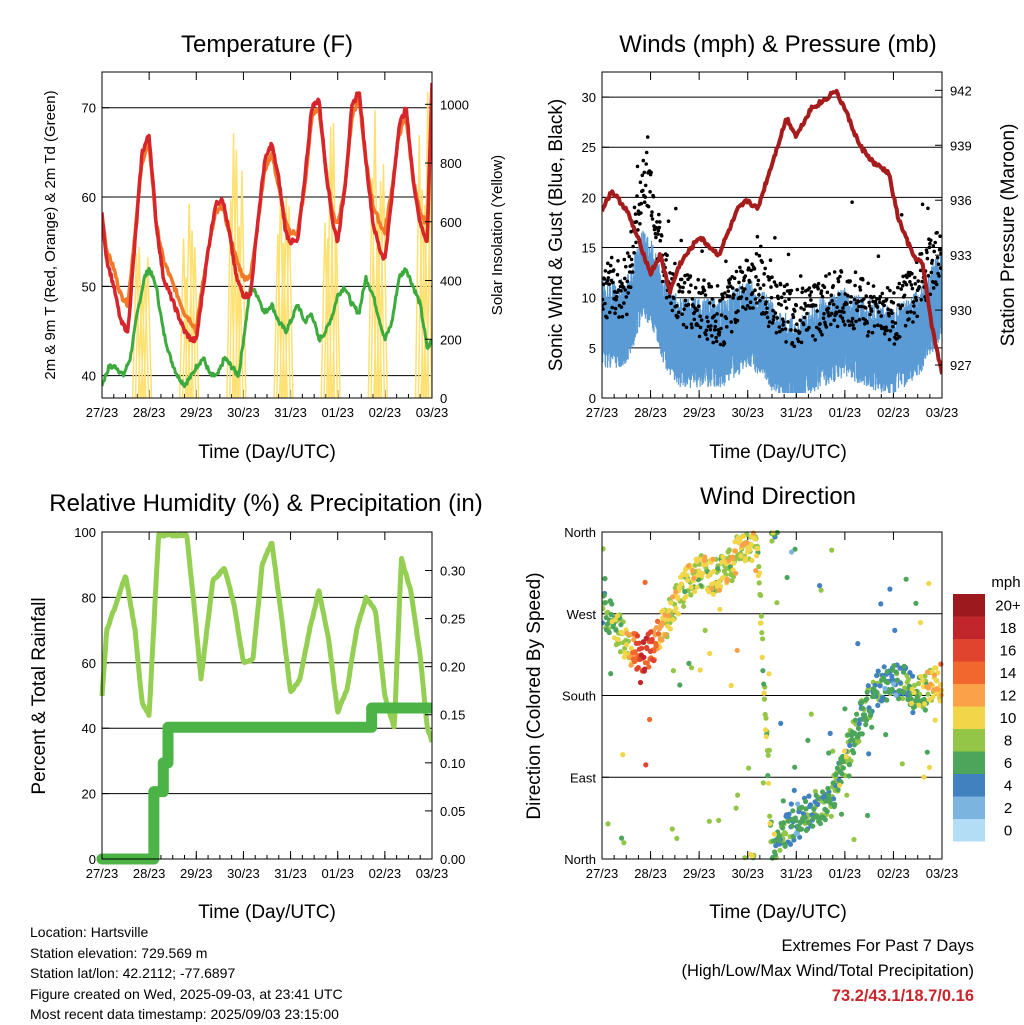 This screenshot has height=1025, width=1024. I want to click on speed-colorbar: 20+ 18 16 14 12 10 8 6 4 2 0, so click(987, 718).